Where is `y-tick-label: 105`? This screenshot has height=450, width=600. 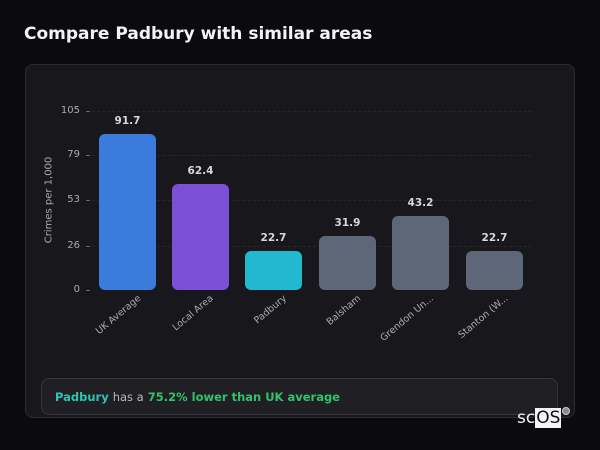
y-tick-label: 105 is located at coordinates (70, 110).